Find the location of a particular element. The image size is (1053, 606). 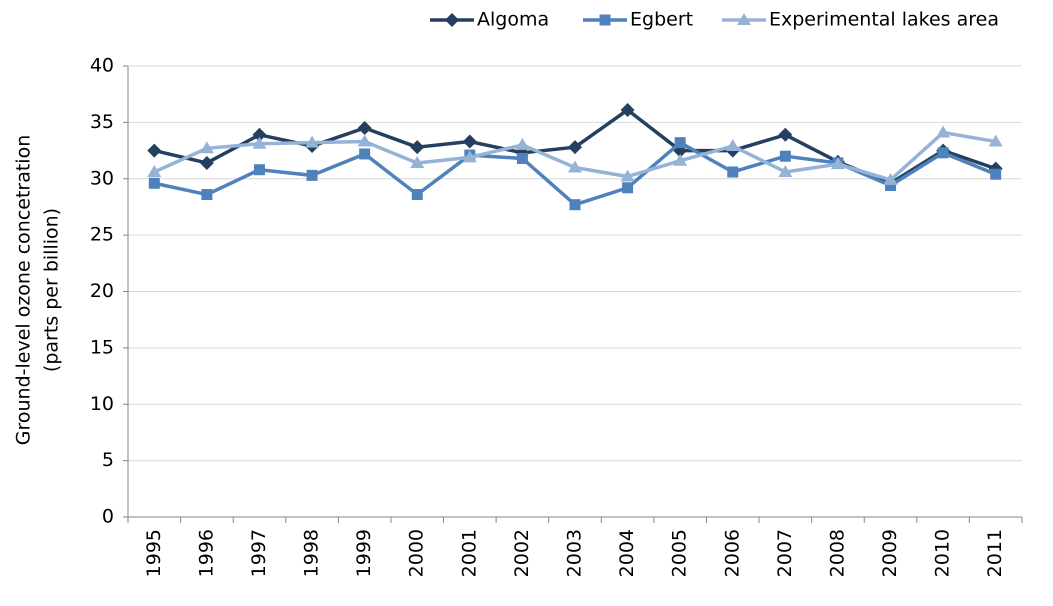

legend-item: Experimental lakes area is located at coordinates (860, 20).